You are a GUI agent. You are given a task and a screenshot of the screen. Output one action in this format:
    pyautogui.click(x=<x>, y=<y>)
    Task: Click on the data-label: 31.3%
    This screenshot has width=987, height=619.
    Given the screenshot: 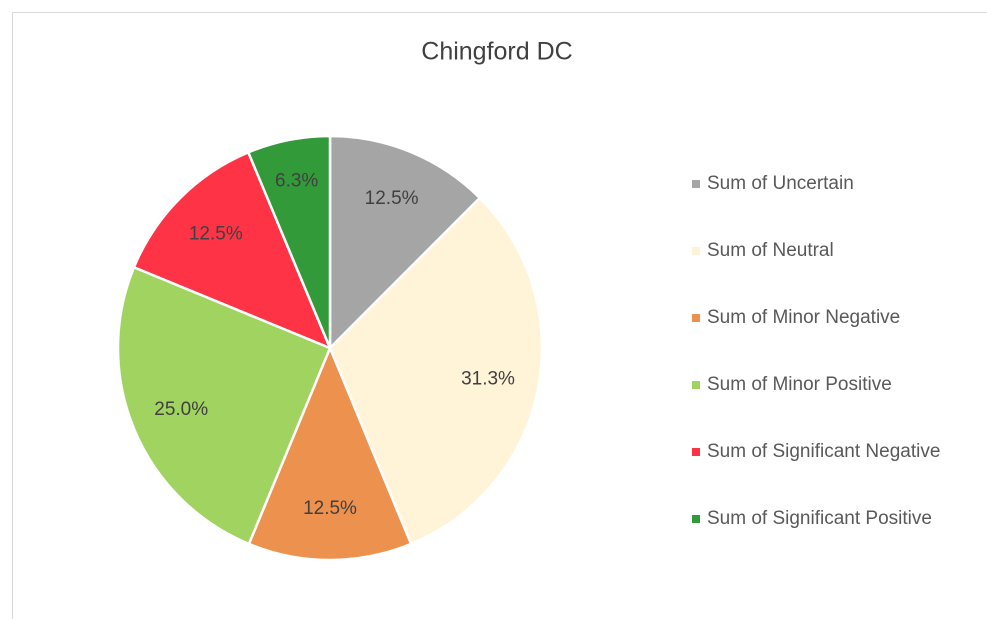 What is the action you would take?
    pyautogui.click(x=488, y=378)
    